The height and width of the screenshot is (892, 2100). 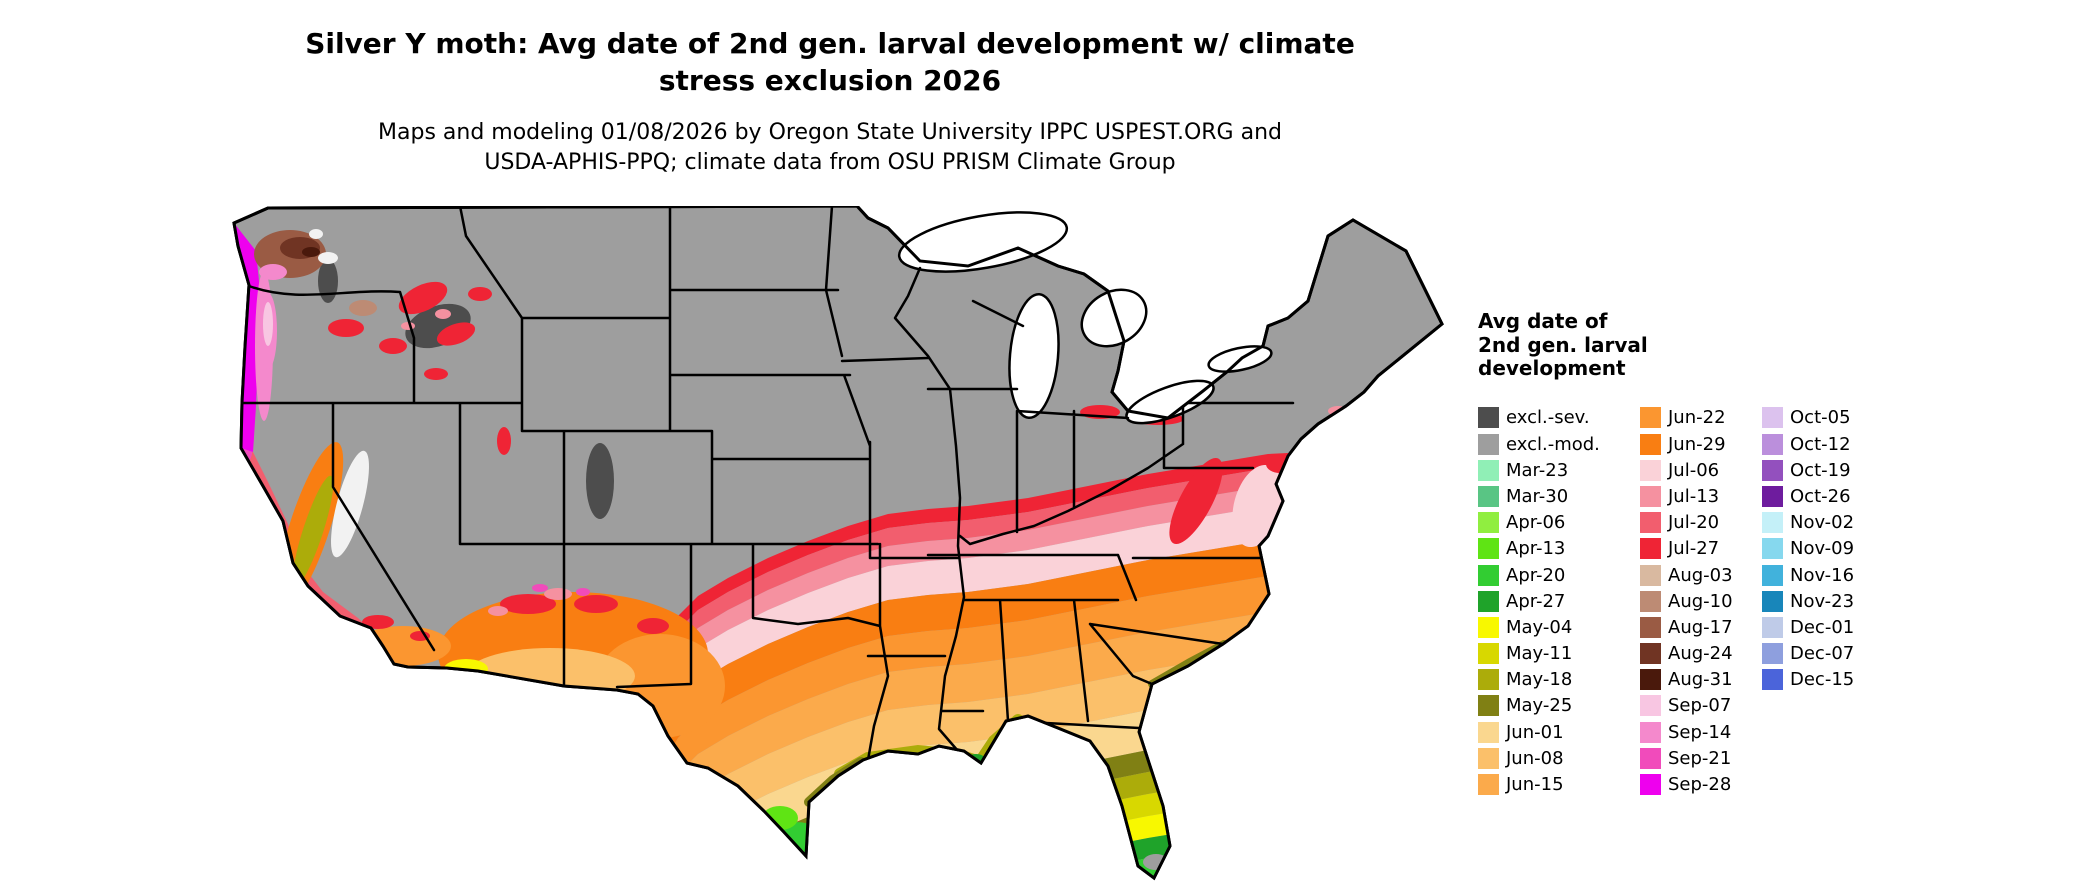 I want to click on legend-item: Oct-19, so click(x=1821, y=470).